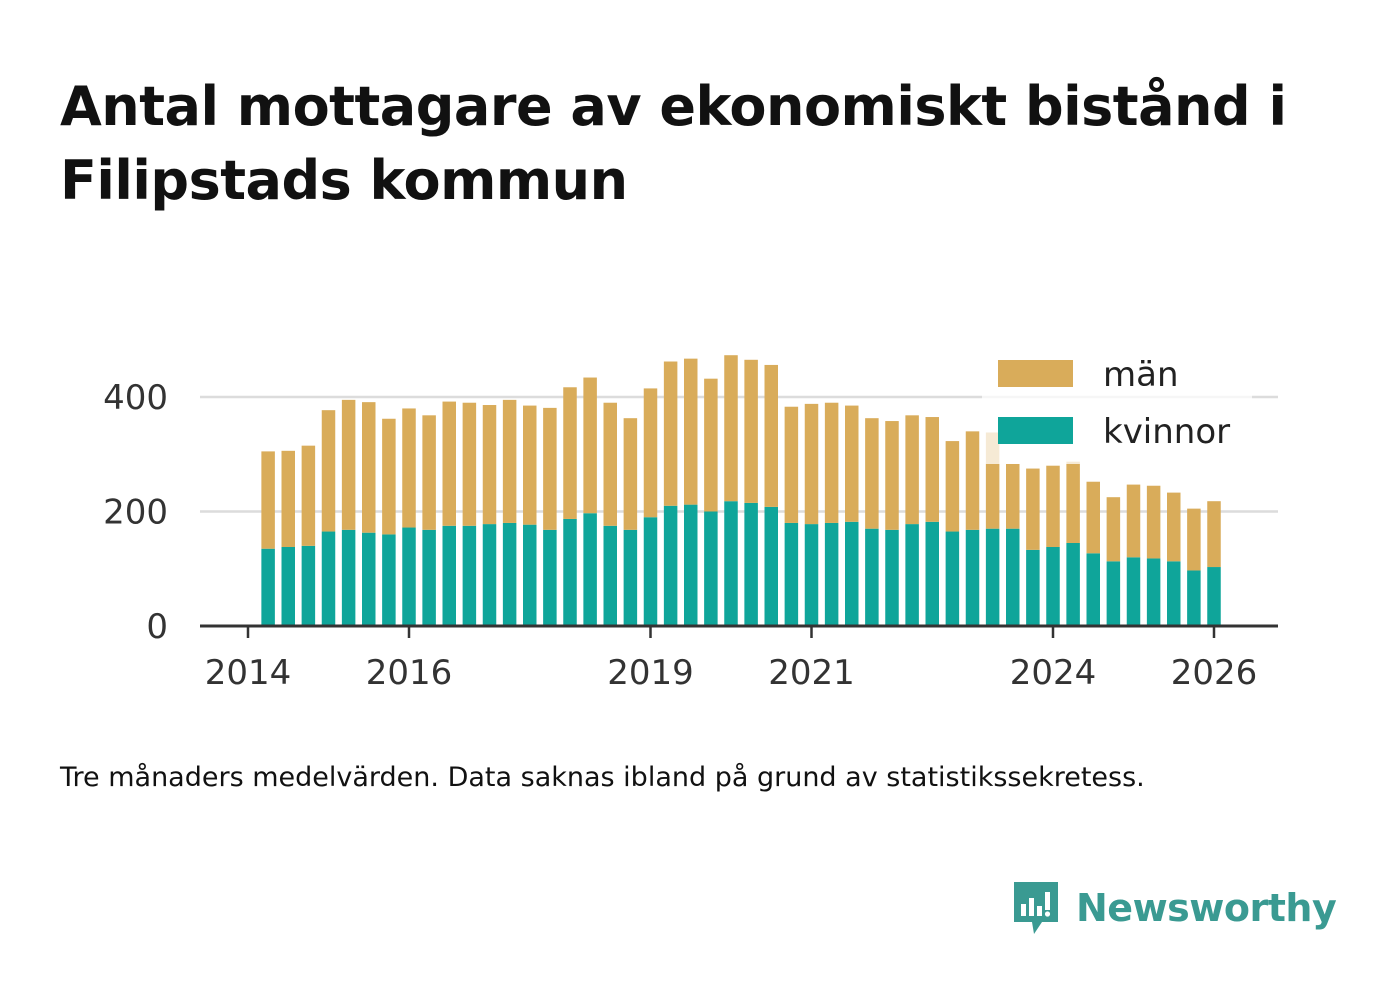  I want to click on x-tick-label: 2016, so click(409, 673).